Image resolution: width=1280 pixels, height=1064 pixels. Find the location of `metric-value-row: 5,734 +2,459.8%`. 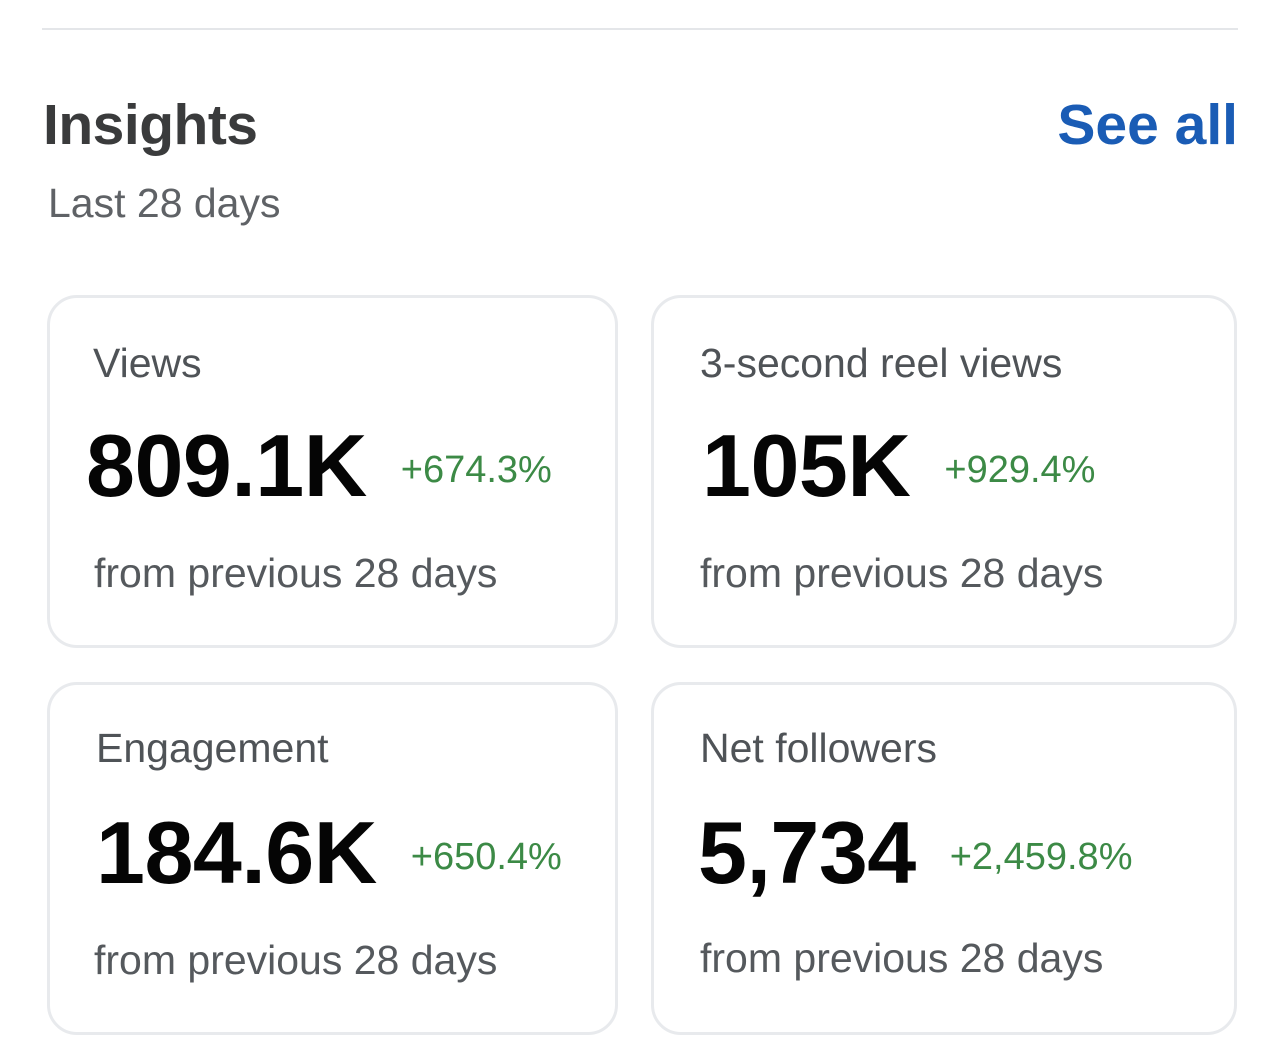

metric-value-row: 5,734 +2,459.8% is located at coordinates (915, 853).